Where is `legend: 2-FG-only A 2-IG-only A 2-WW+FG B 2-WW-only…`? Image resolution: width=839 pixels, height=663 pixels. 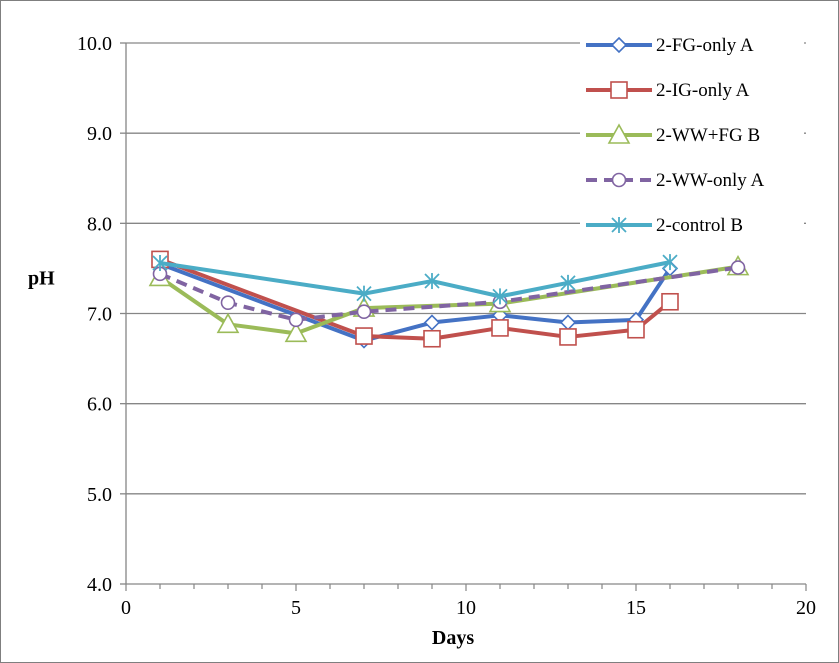 legend: 2-FG-only A 2-IG-only A 2-WW+FG B 2-WW-only… is located at coordinates (692, 135).